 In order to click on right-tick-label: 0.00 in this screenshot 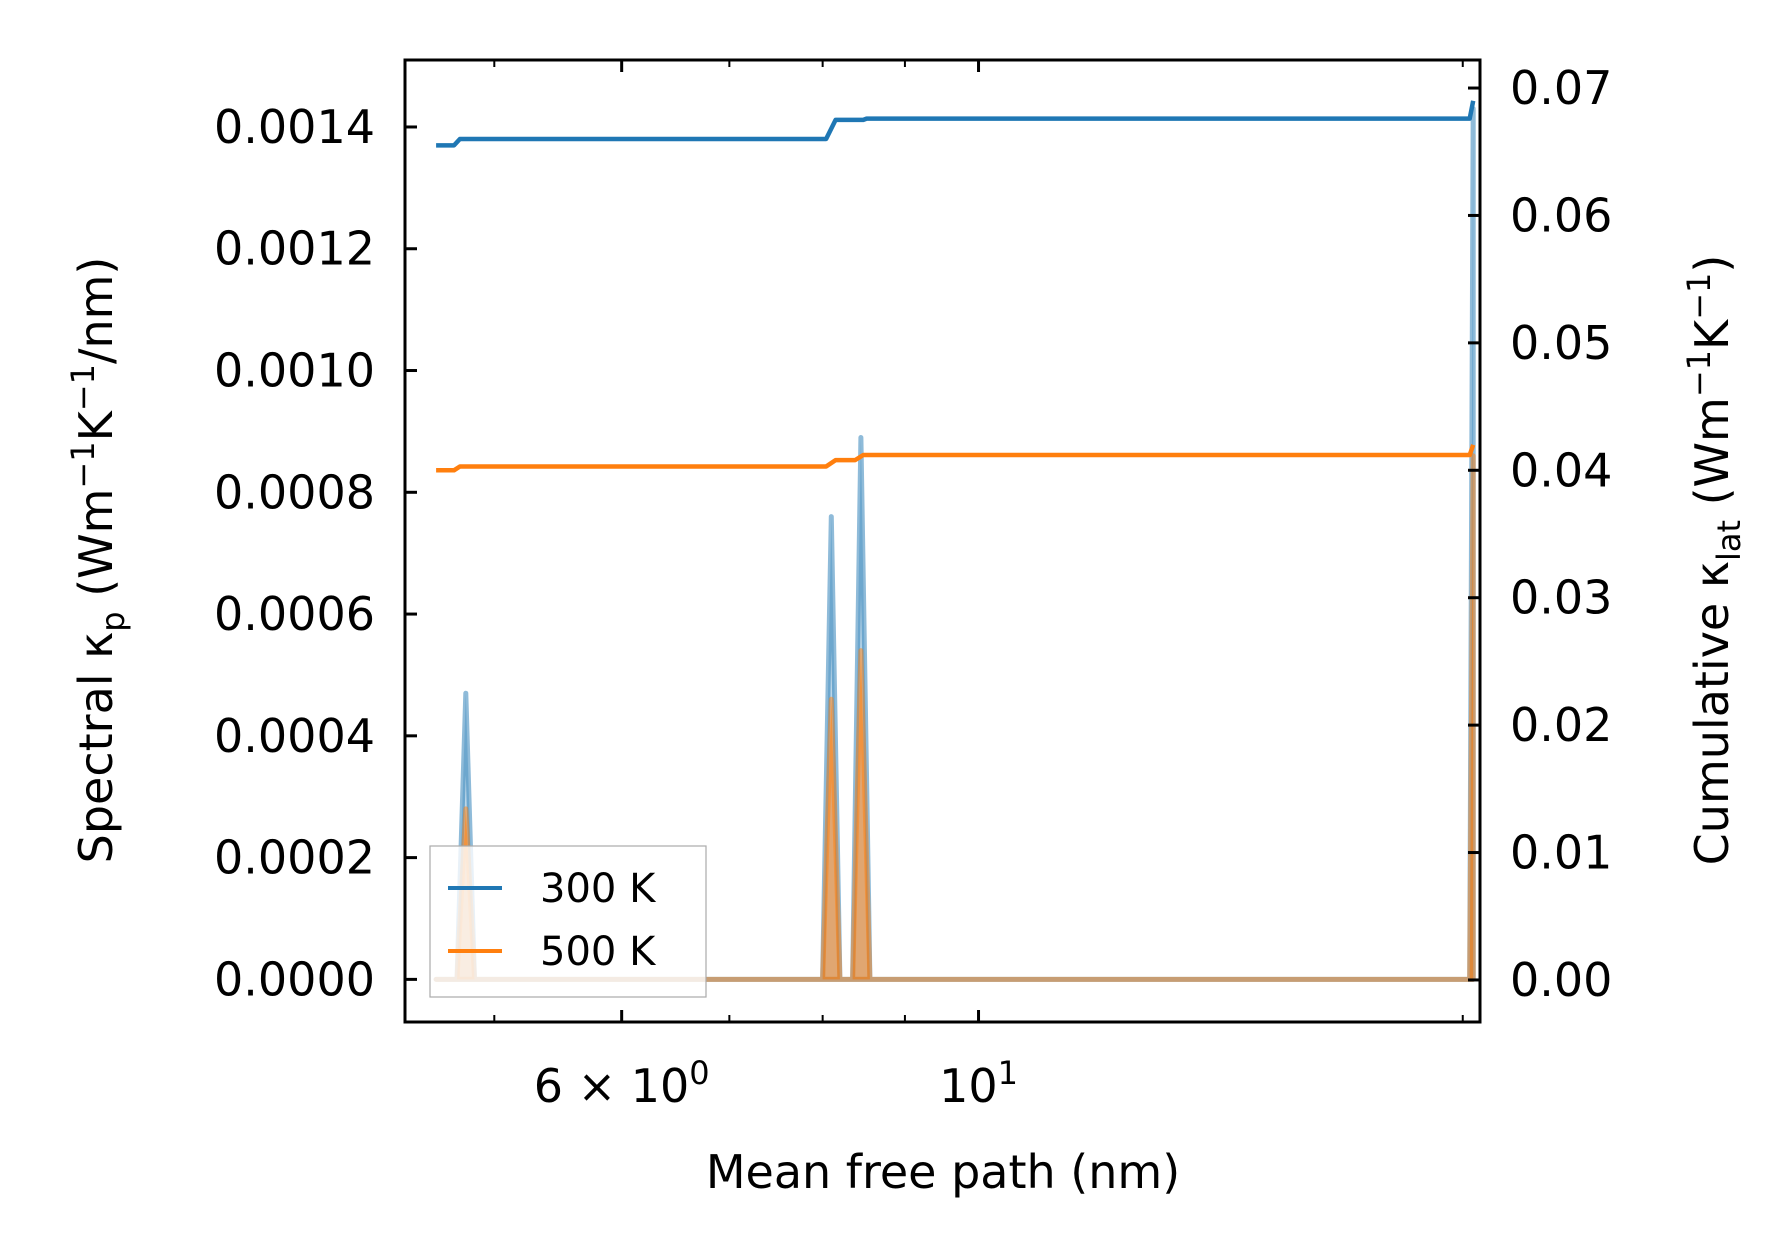, I will do `click(1561, 980)`.